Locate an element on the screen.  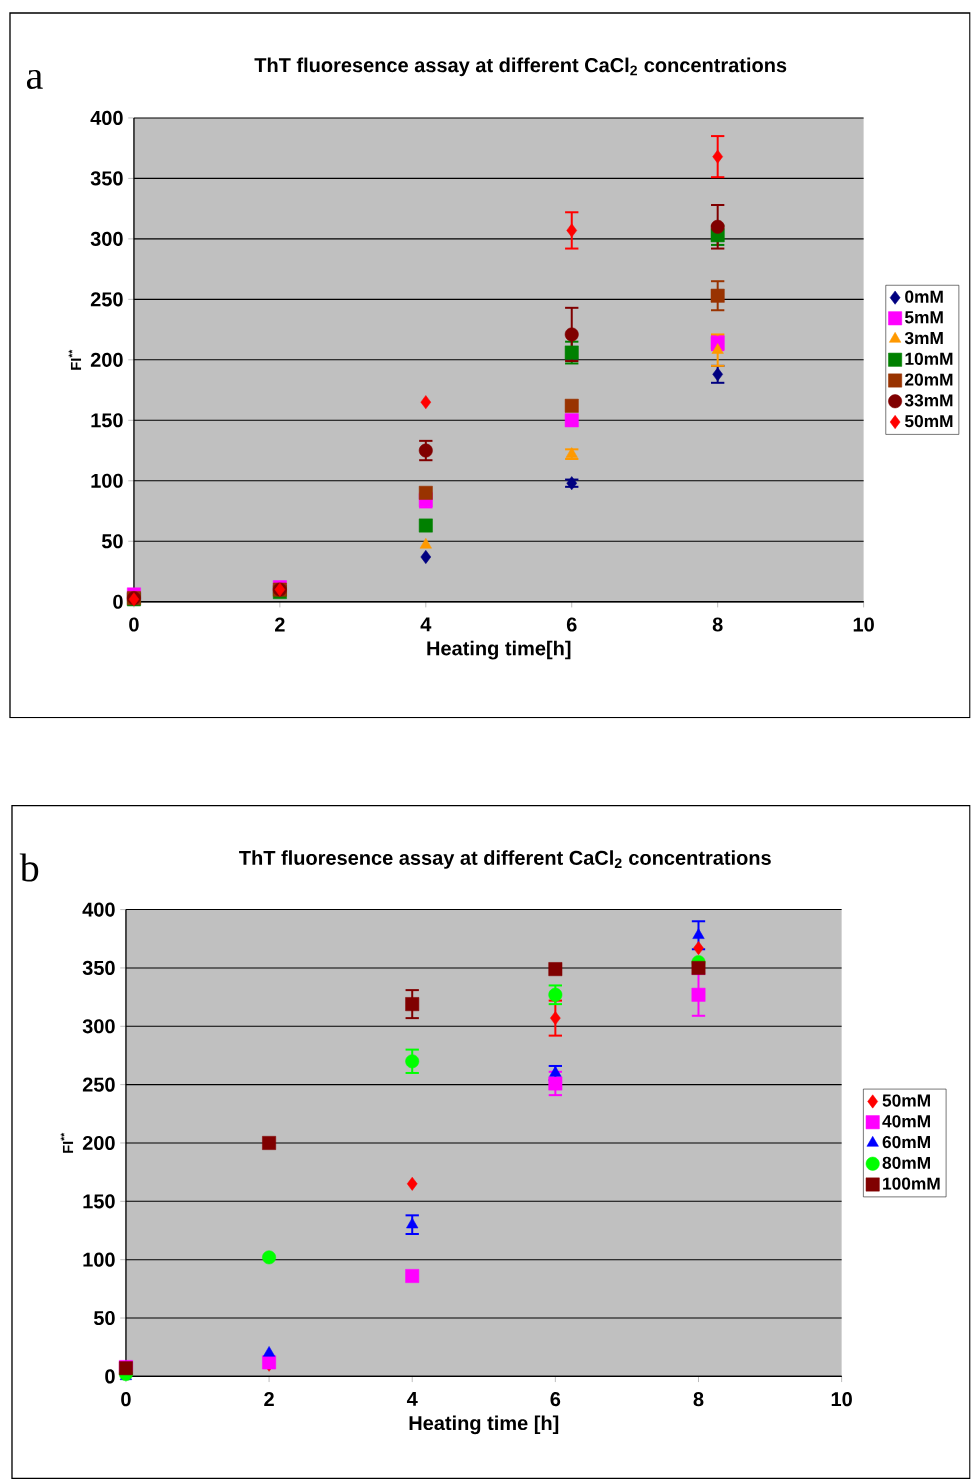
legend-label: 5mM is located at coordinates (924, 317).